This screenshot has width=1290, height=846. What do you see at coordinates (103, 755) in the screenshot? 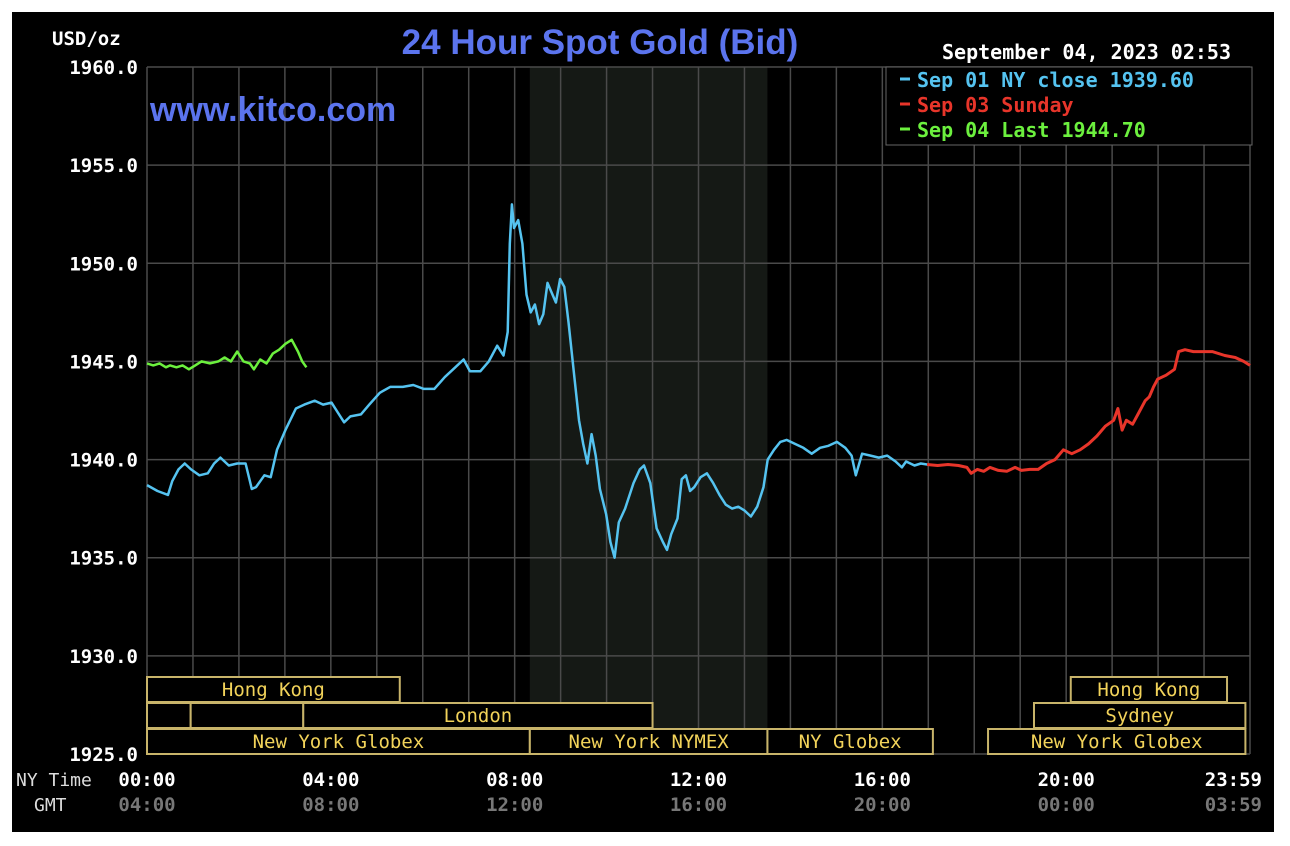
I see `y-tick-label: 1925.0` at bounding box center [103, 755].